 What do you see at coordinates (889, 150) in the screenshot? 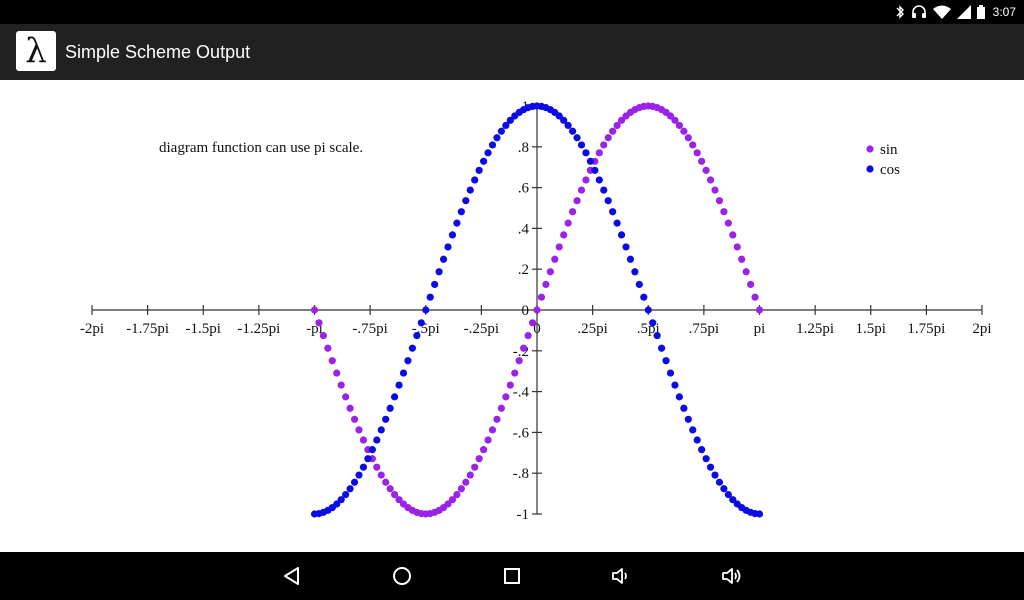
I see `legend-label-sin: sin` at bounding box center [889, 150].